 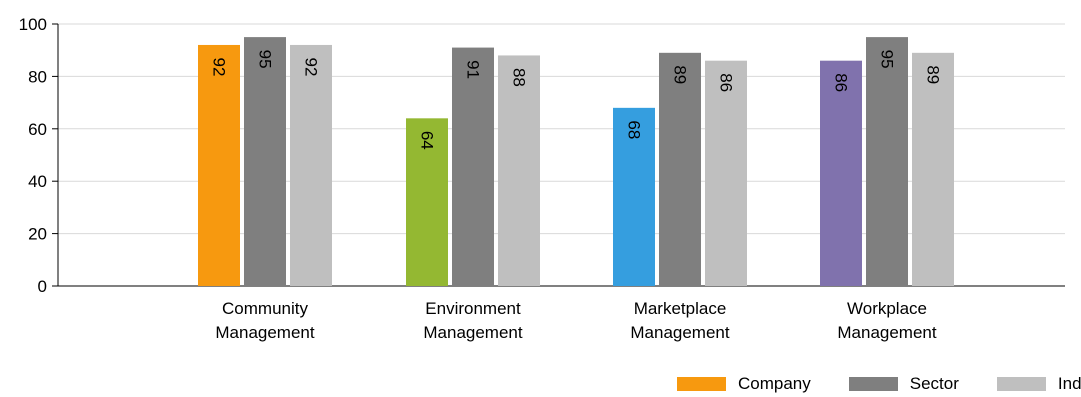 What do you see at coordinates (634, 129) in the screenshot?
I see `bar-value-label: 68` at bounding box center [634, 129].